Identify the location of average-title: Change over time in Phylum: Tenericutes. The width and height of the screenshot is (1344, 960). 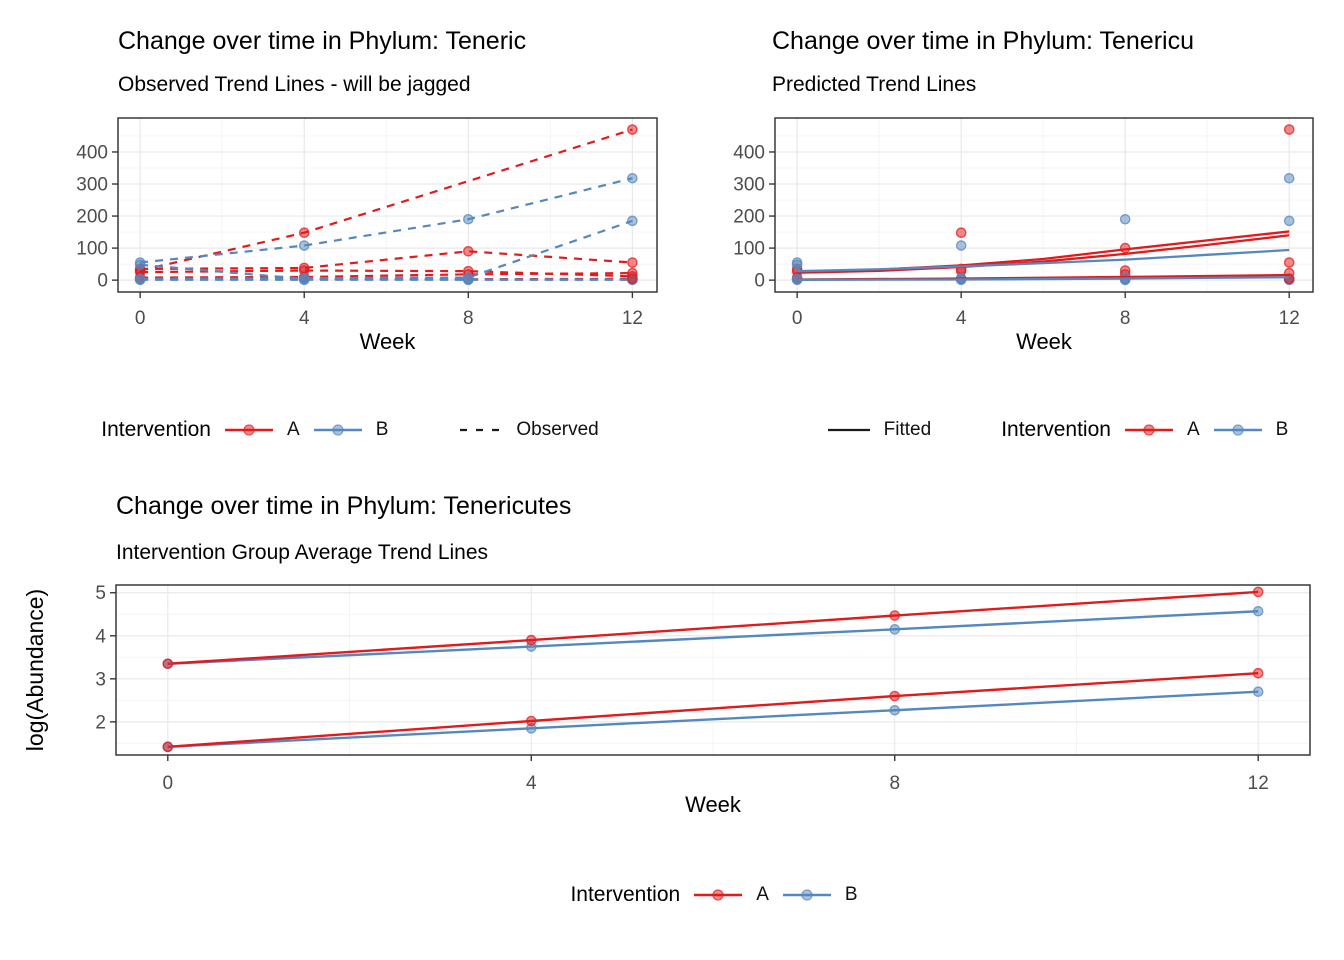
(344, 506).